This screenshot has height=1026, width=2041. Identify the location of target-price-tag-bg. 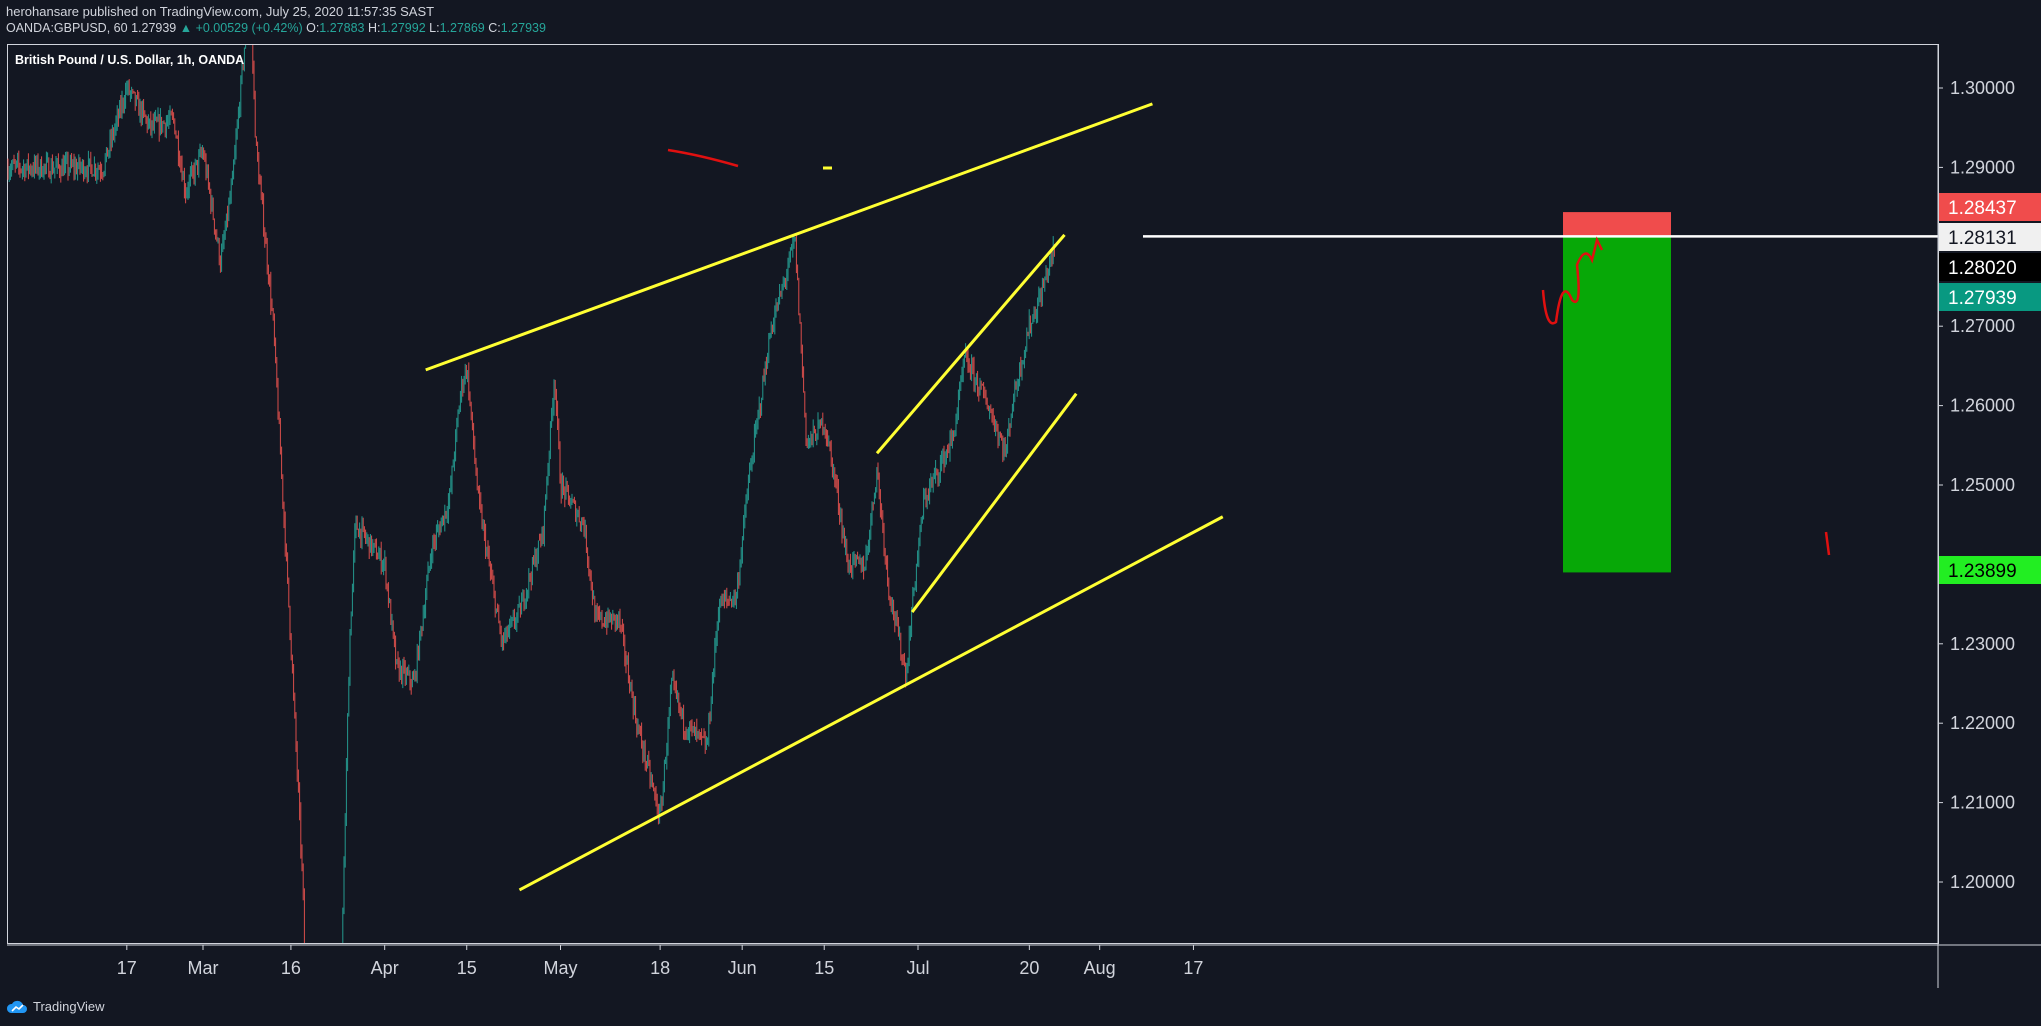
(1990, 570).